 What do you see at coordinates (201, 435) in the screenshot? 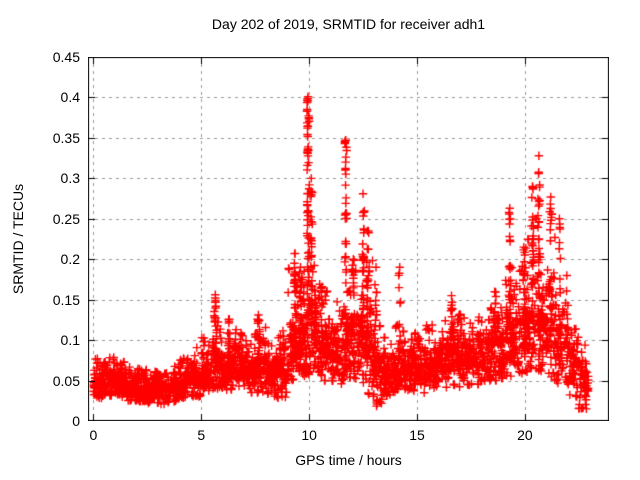
I see `x-tick-label: 5` at bounding box center [201, 435].